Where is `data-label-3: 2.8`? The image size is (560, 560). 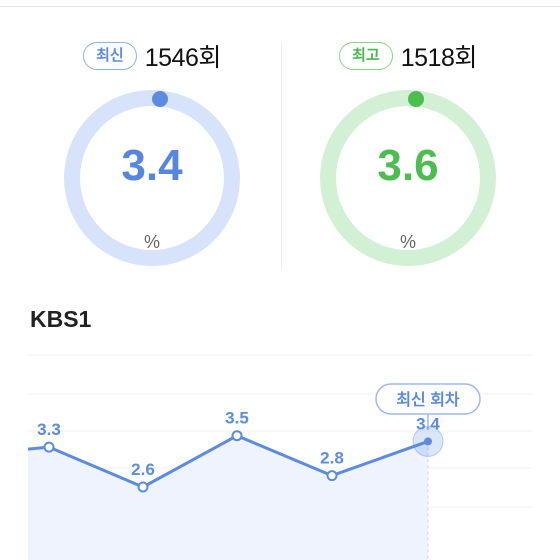
data-label-3: 2.8 is located at coordinates (332, 458).